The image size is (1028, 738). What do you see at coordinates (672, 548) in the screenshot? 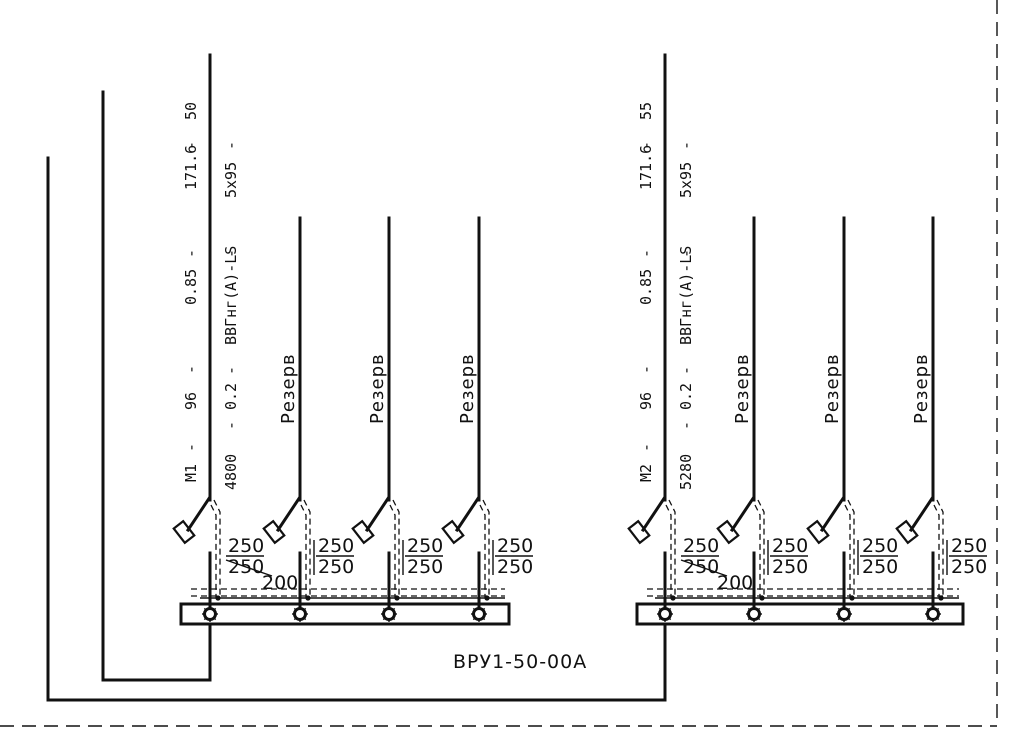
I see `main-breaker-ctrl-a` at bounding box center [672, 548].